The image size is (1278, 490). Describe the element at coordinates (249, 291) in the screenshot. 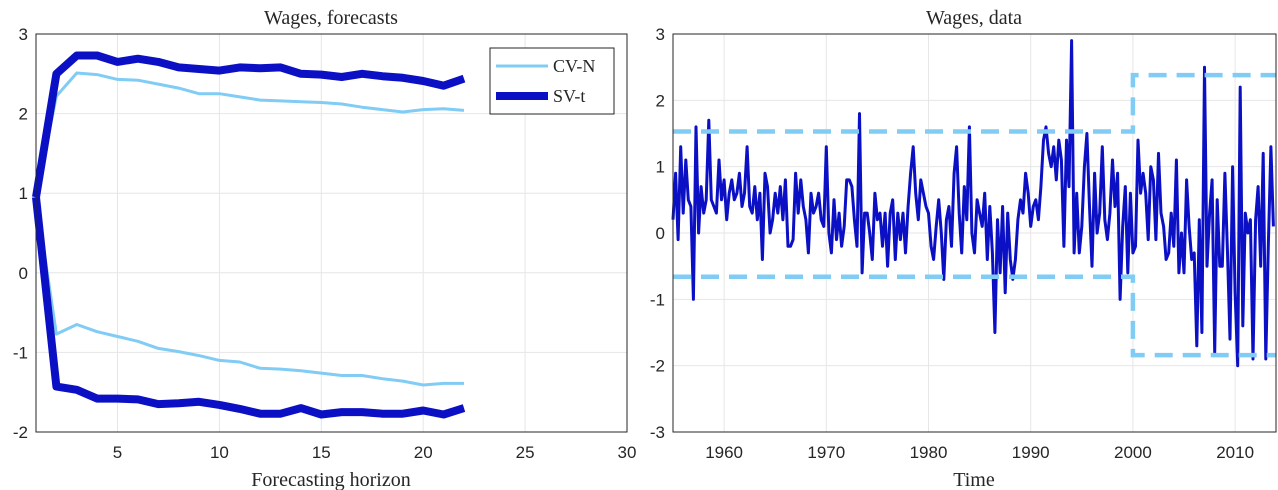

I see `cv-n-lower-line` at that location.